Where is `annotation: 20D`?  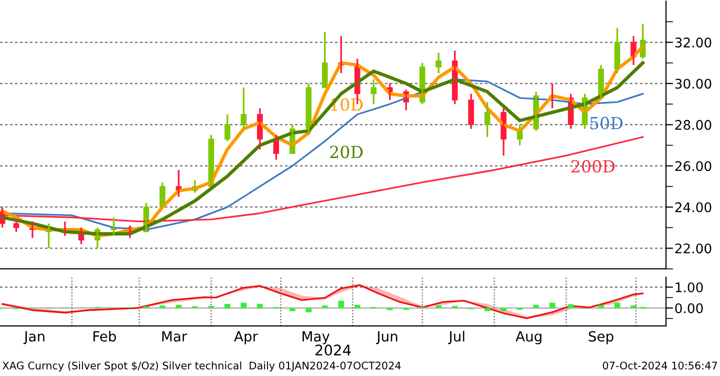
annotation: 20D is located at coordinates (346, 152).